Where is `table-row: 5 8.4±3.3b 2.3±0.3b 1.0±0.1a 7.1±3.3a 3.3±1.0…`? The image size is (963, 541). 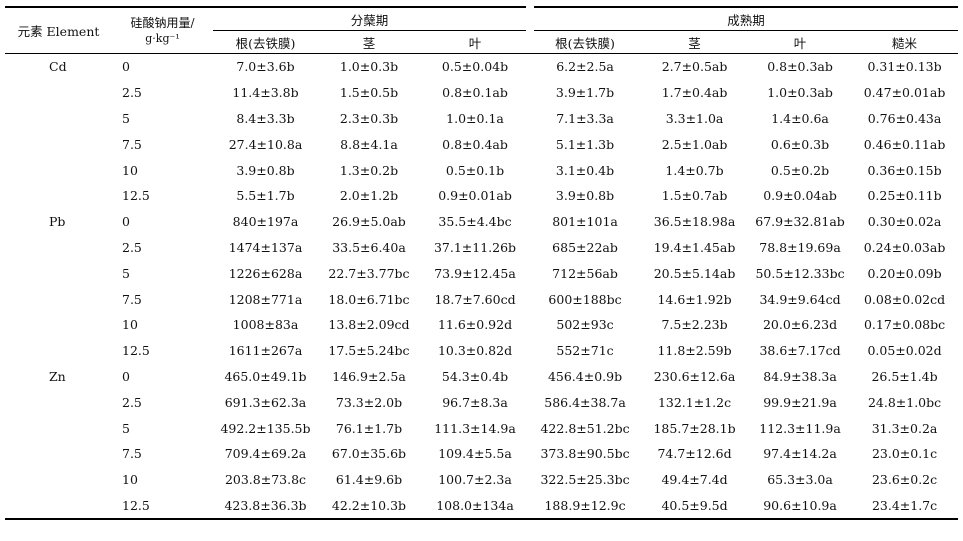
table-row: 5 8.4±3.3b 2.3±0.3b 1.0±0.1a 7.1±3.3a 3.3±1.0… is located at coordinates (481, 119).